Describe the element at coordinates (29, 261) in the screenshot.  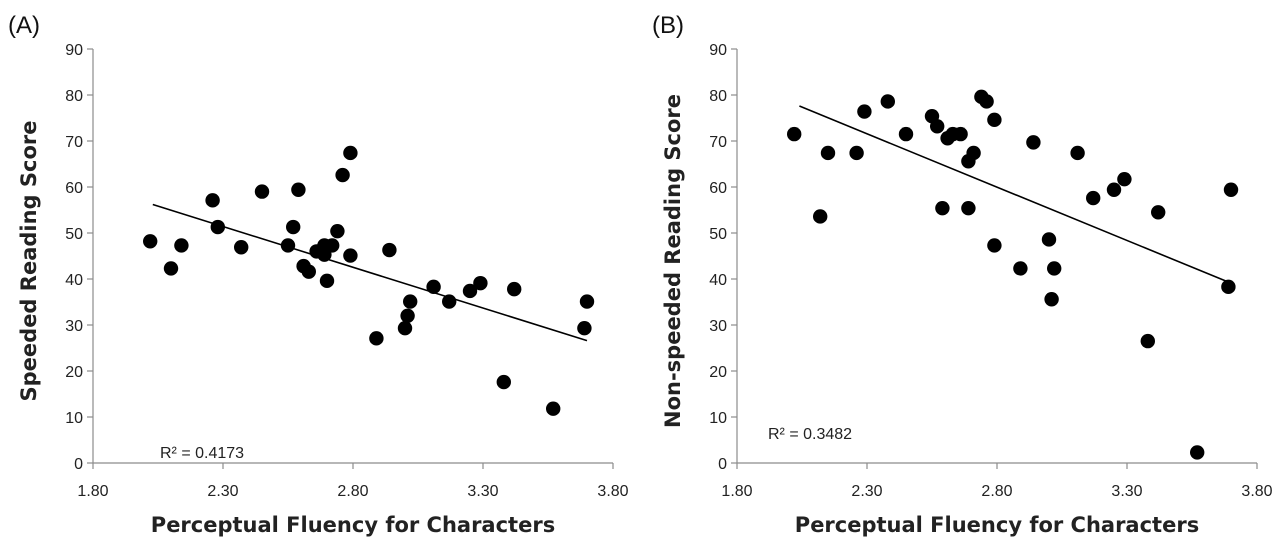
I see `y-axis-title: Speeded Reading Score` at that location.